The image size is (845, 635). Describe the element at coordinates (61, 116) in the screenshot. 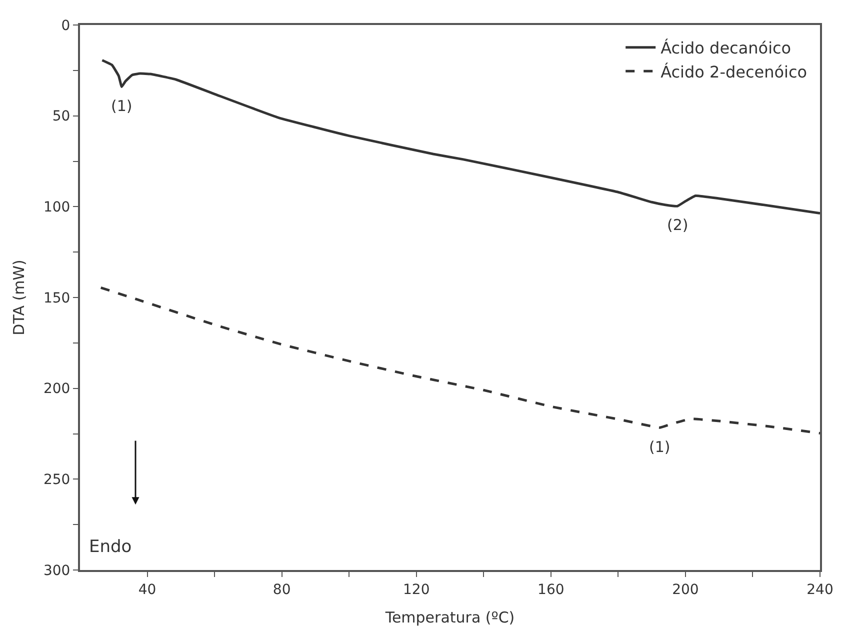

I see `y-tick-label: 50` at that location.